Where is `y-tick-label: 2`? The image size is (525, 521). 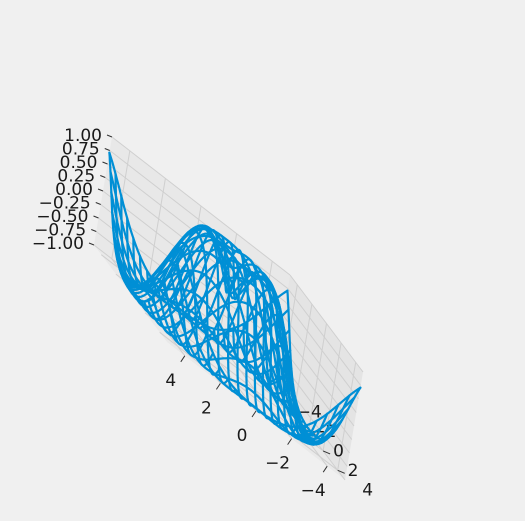
y-tick-label: 2 is located at coordinates (353, 471).